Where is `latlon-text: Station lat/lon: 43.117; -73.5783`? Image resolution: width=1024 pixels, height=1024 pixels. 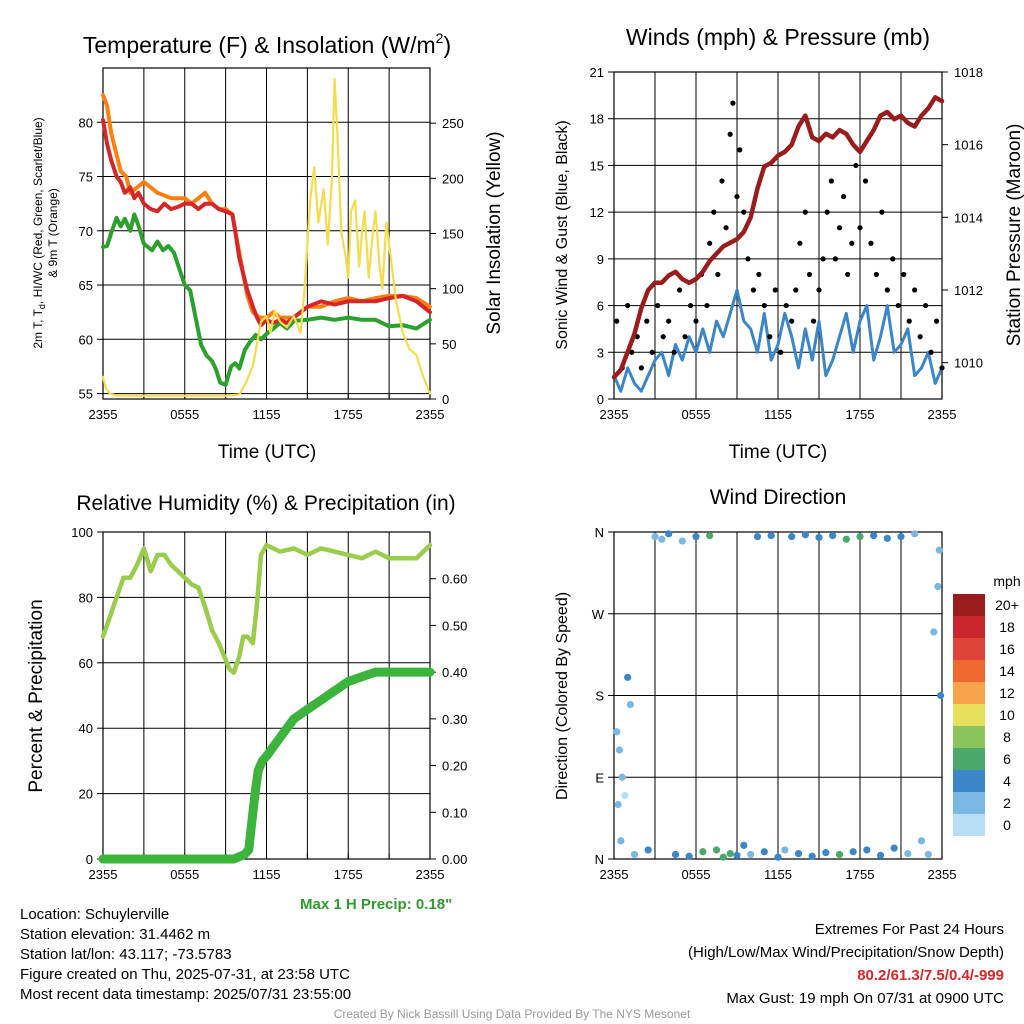 latlon-text: Station lat/lon: 43.117; -73.5783 is located at coordinates (126, 954).